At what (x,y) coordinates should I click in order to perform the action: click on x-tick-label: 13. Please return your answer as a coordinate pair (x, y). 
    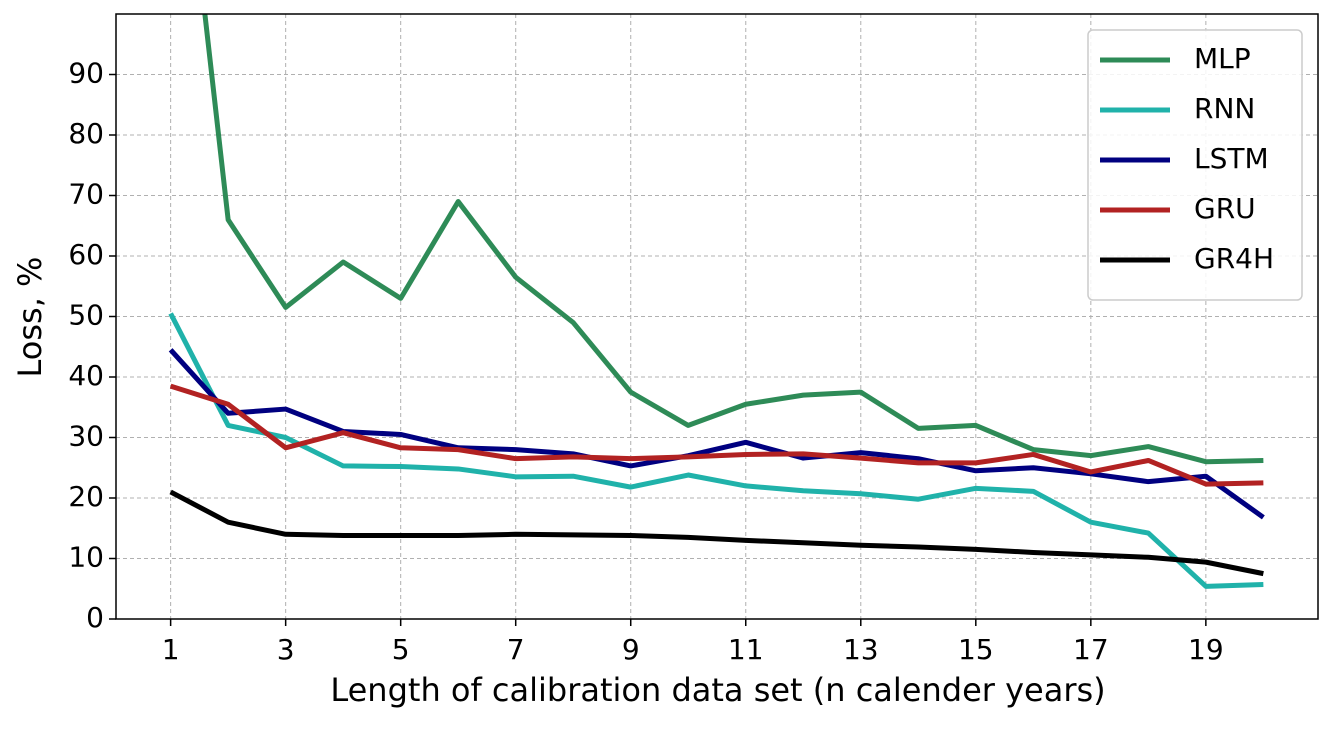
    Looking at the image, I should click on (861, 649).